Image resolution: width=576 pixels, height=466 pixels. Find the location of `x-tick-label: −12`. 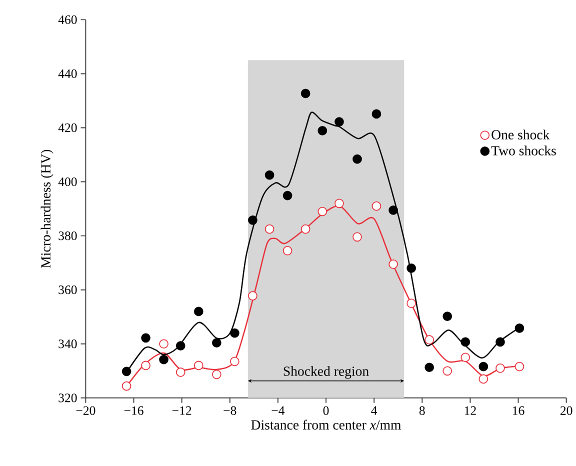

x-tick-label: −12 is located at coordinates (182, 410).